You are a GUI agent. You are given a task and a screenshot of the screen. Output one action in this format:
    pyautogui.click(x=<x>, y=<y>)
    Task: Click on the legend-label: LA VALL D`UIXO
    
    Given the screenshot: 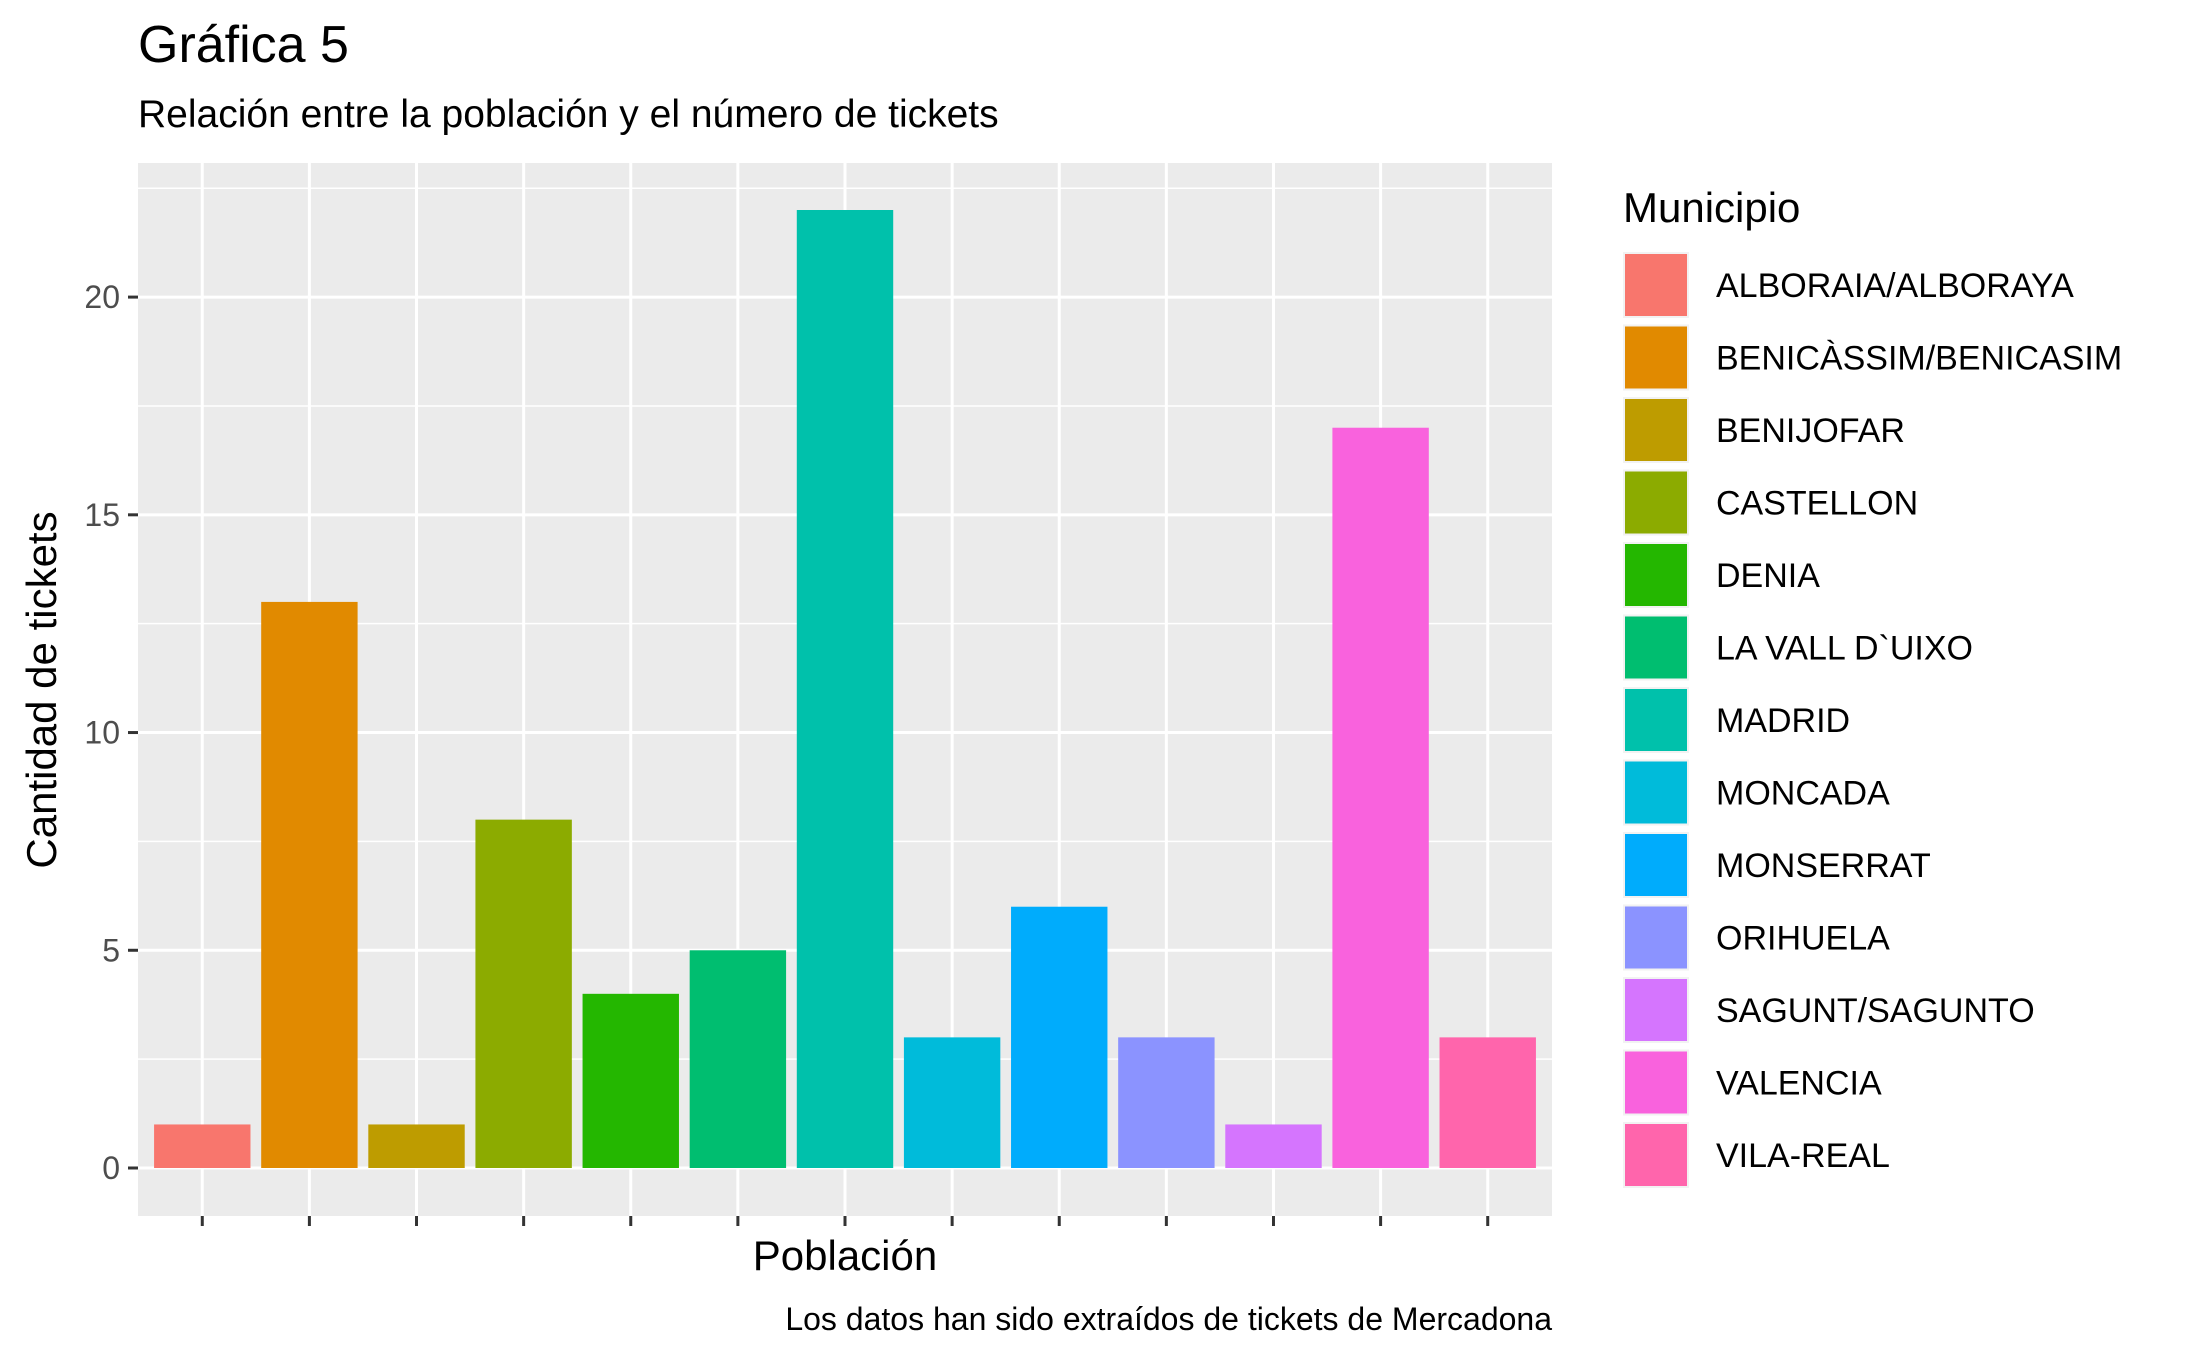 What is the action you would take?
    pyautogui.click(x=1844, y=649)
    